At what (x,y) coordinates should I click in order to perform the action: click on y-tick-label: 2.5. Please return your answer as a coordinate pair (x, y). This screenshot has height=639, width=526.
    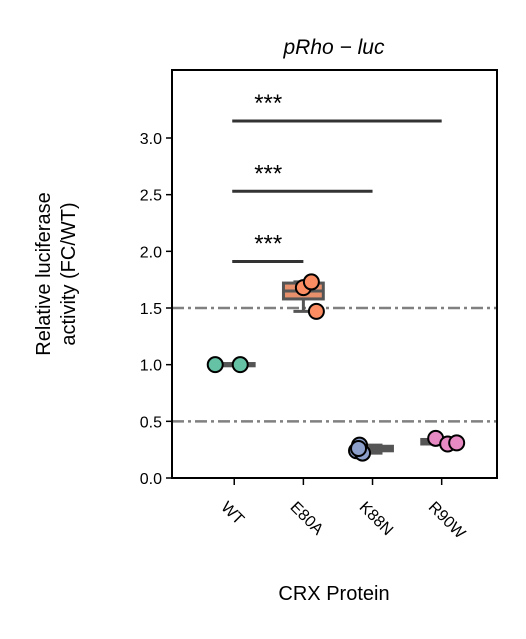
    Looking at the image, I should click on (151, 196).